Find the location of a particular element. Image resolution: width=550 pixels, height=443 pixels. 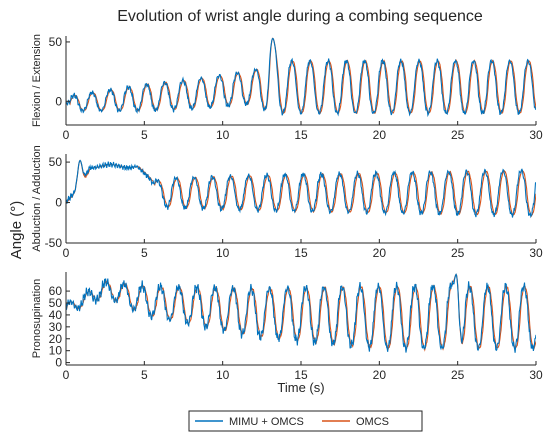

y-tick-label: 20 is located at coordinates (56, 339).